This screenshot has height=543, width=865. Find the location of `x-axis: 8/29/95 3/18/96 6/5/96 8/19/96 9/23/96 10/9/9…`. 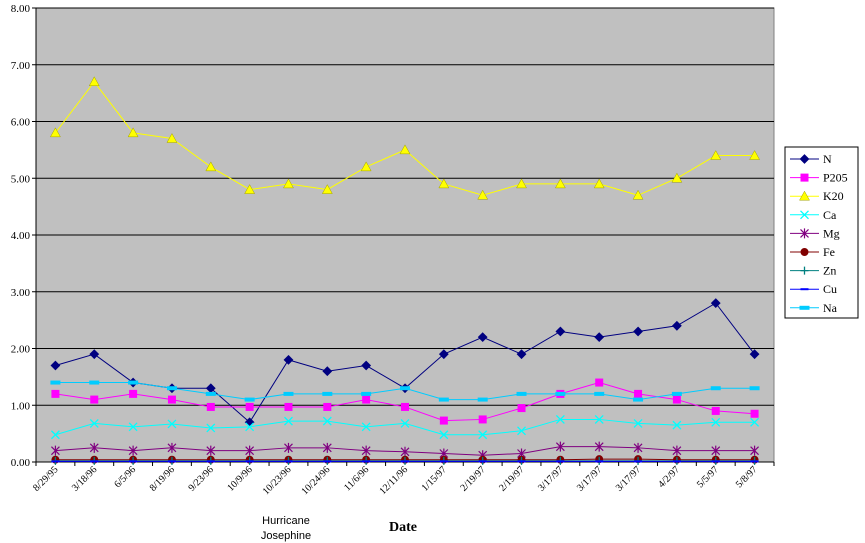

x-axis: 8/29/95 3/18/96 6/5/96 8/19/96 9/23/96 10/9/9… is located at coordinates (403, 479).